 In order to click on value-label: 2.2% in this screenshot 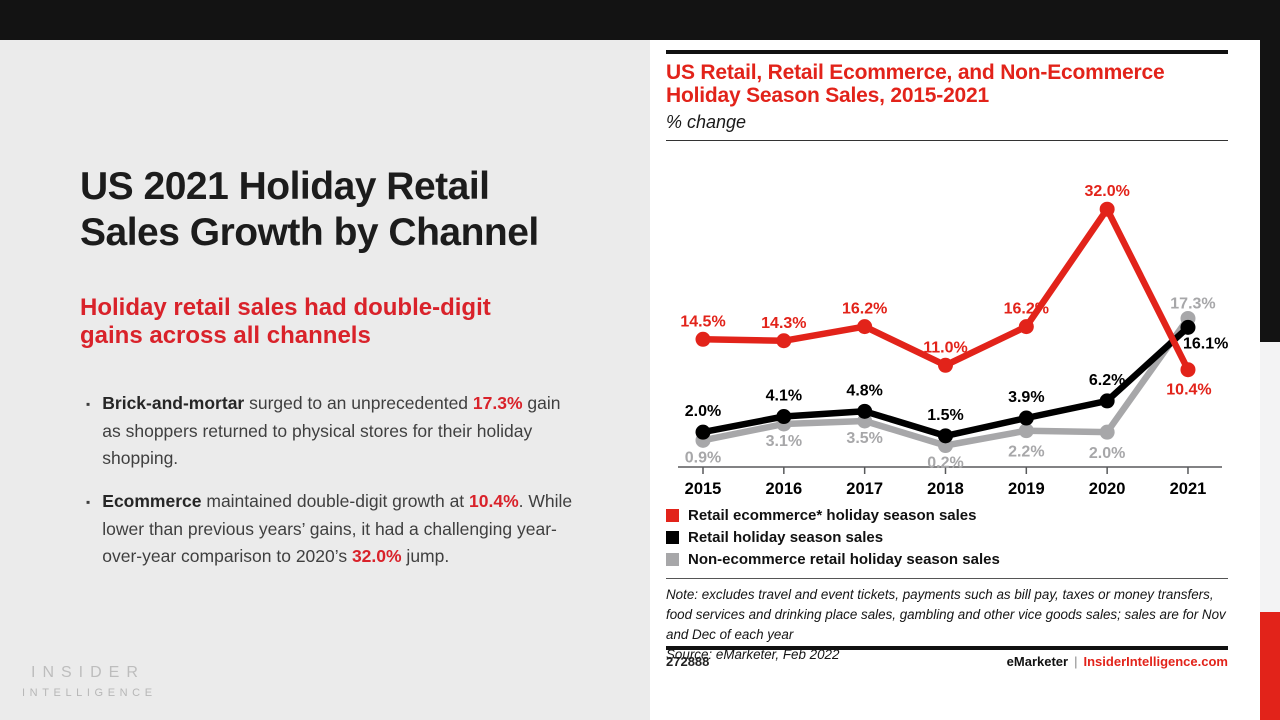, I will do `click(1026, 452)`.